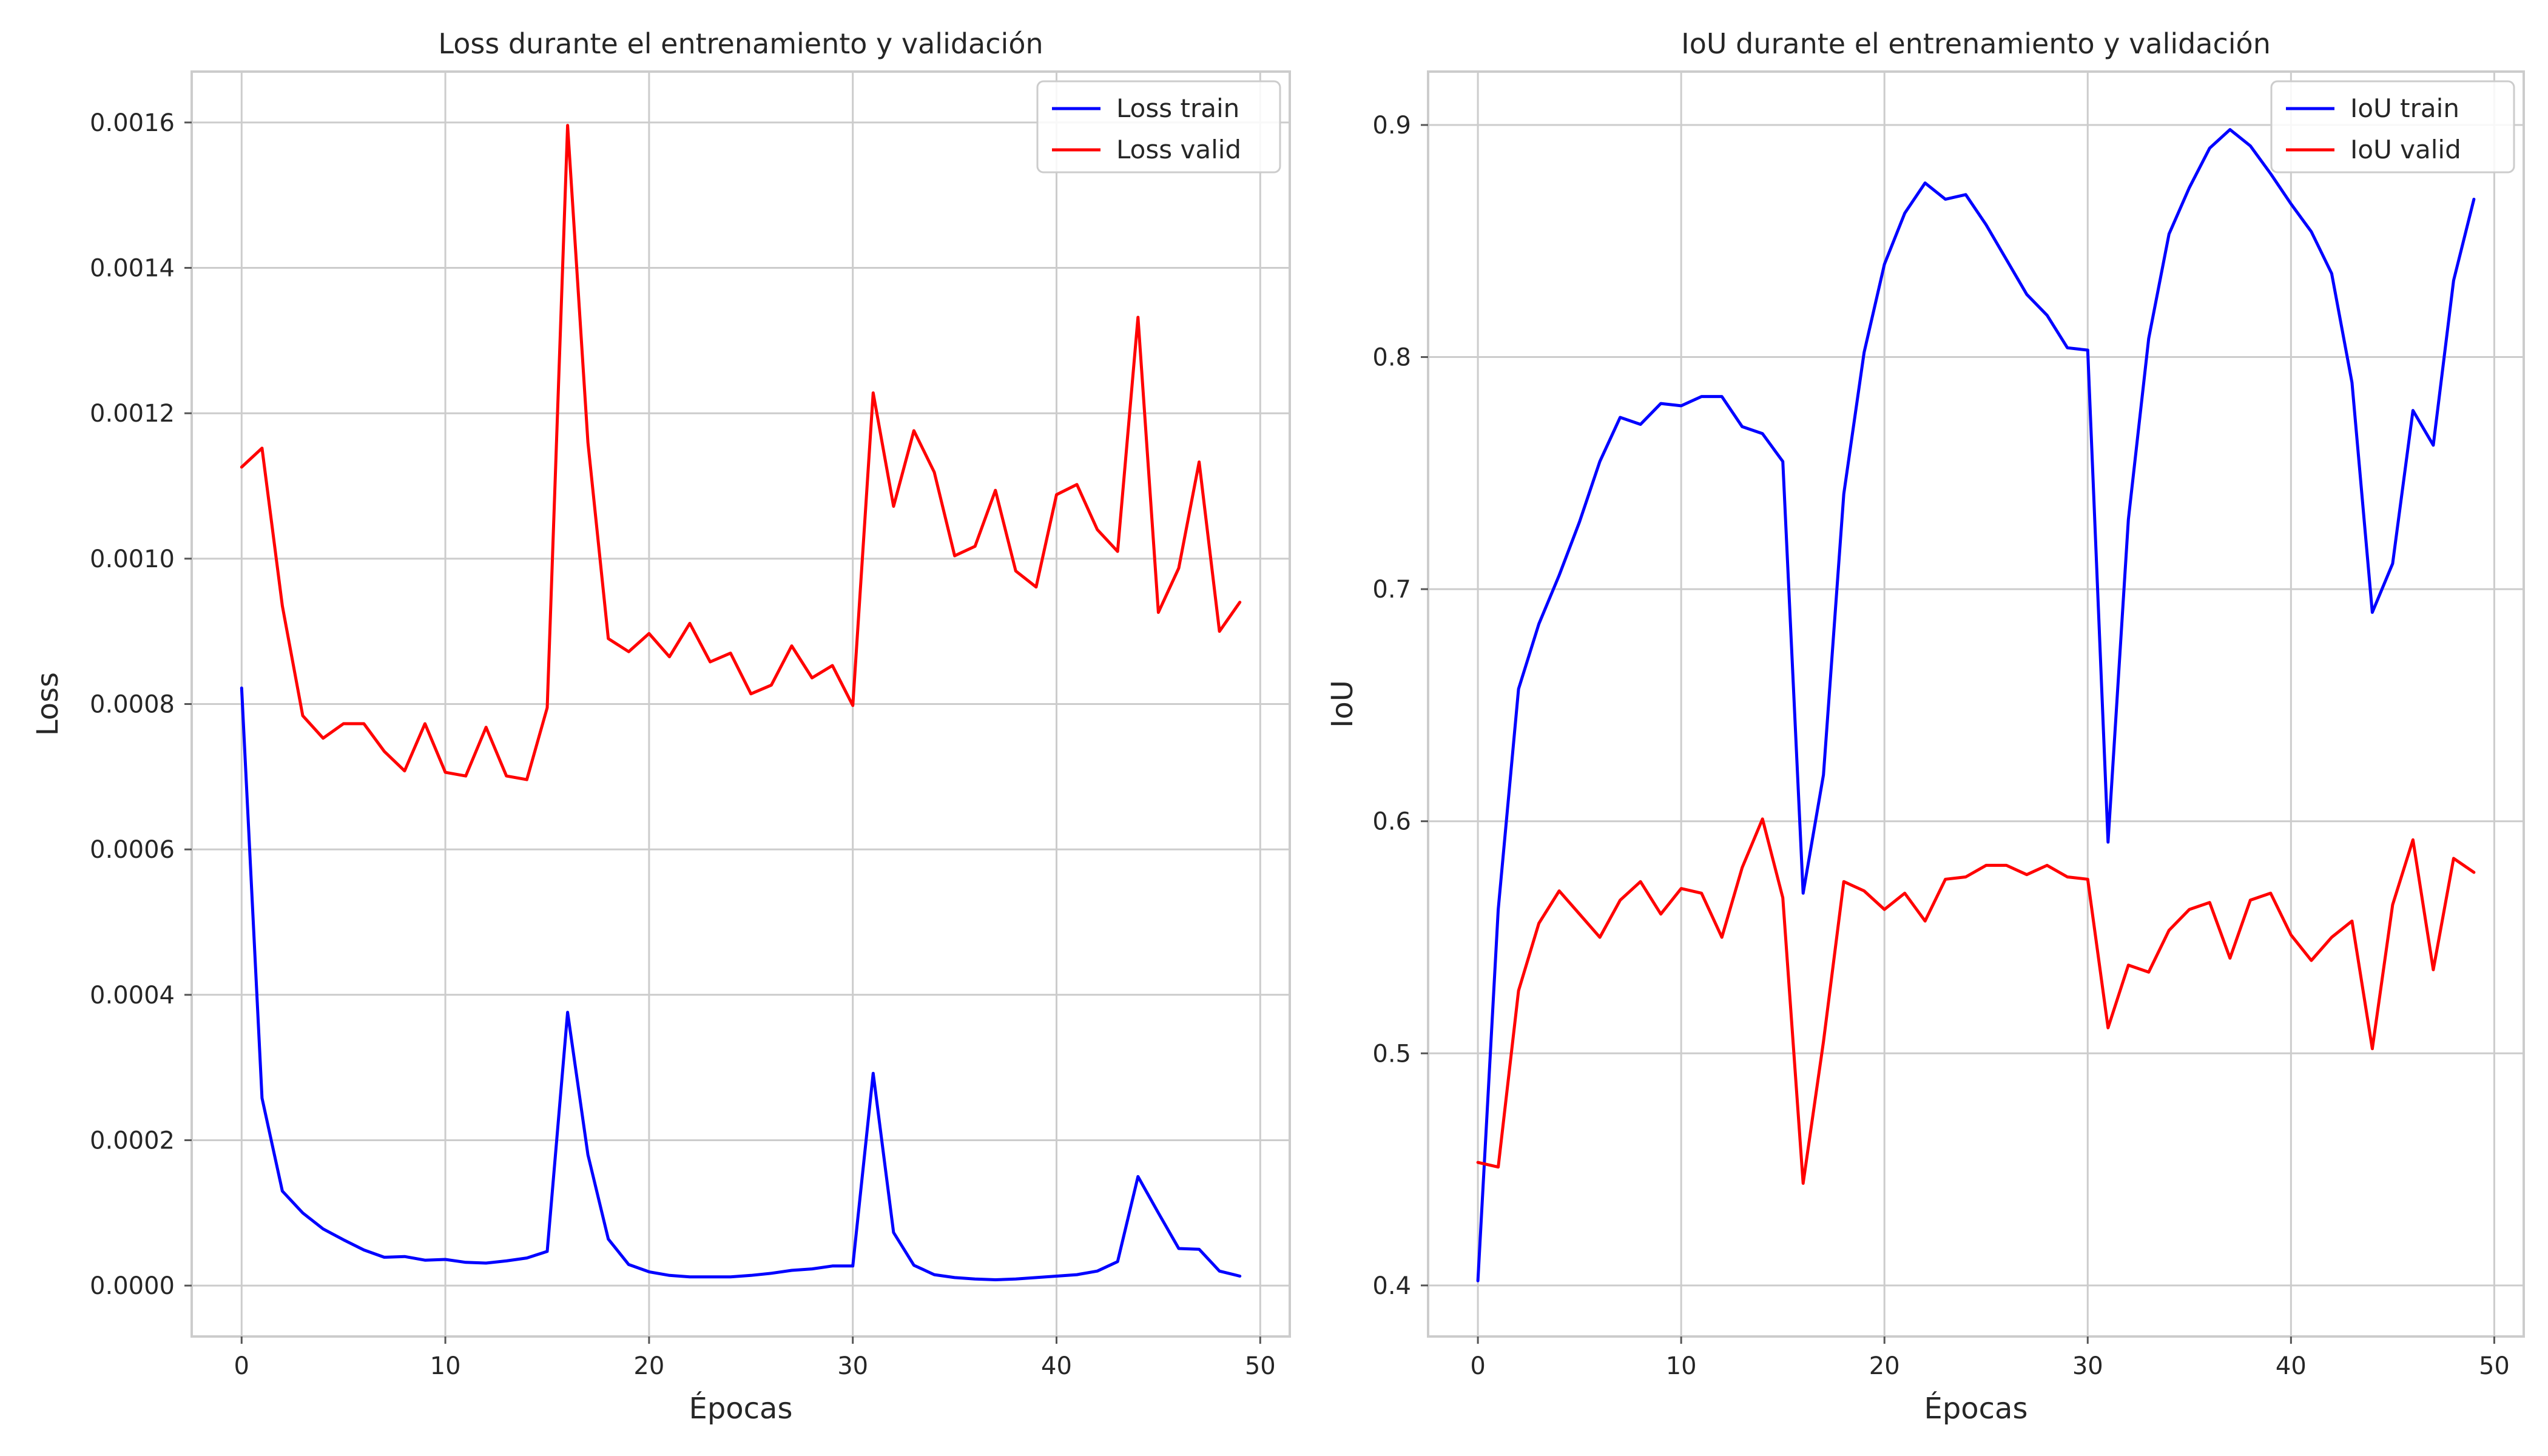 The width and height of the screenshot is (2548, 1456). What do you see at coordinates (132, 705) in the screenshot?
I see `loss-y-tick-label: 0.0008` at bounding box center [132, 705].